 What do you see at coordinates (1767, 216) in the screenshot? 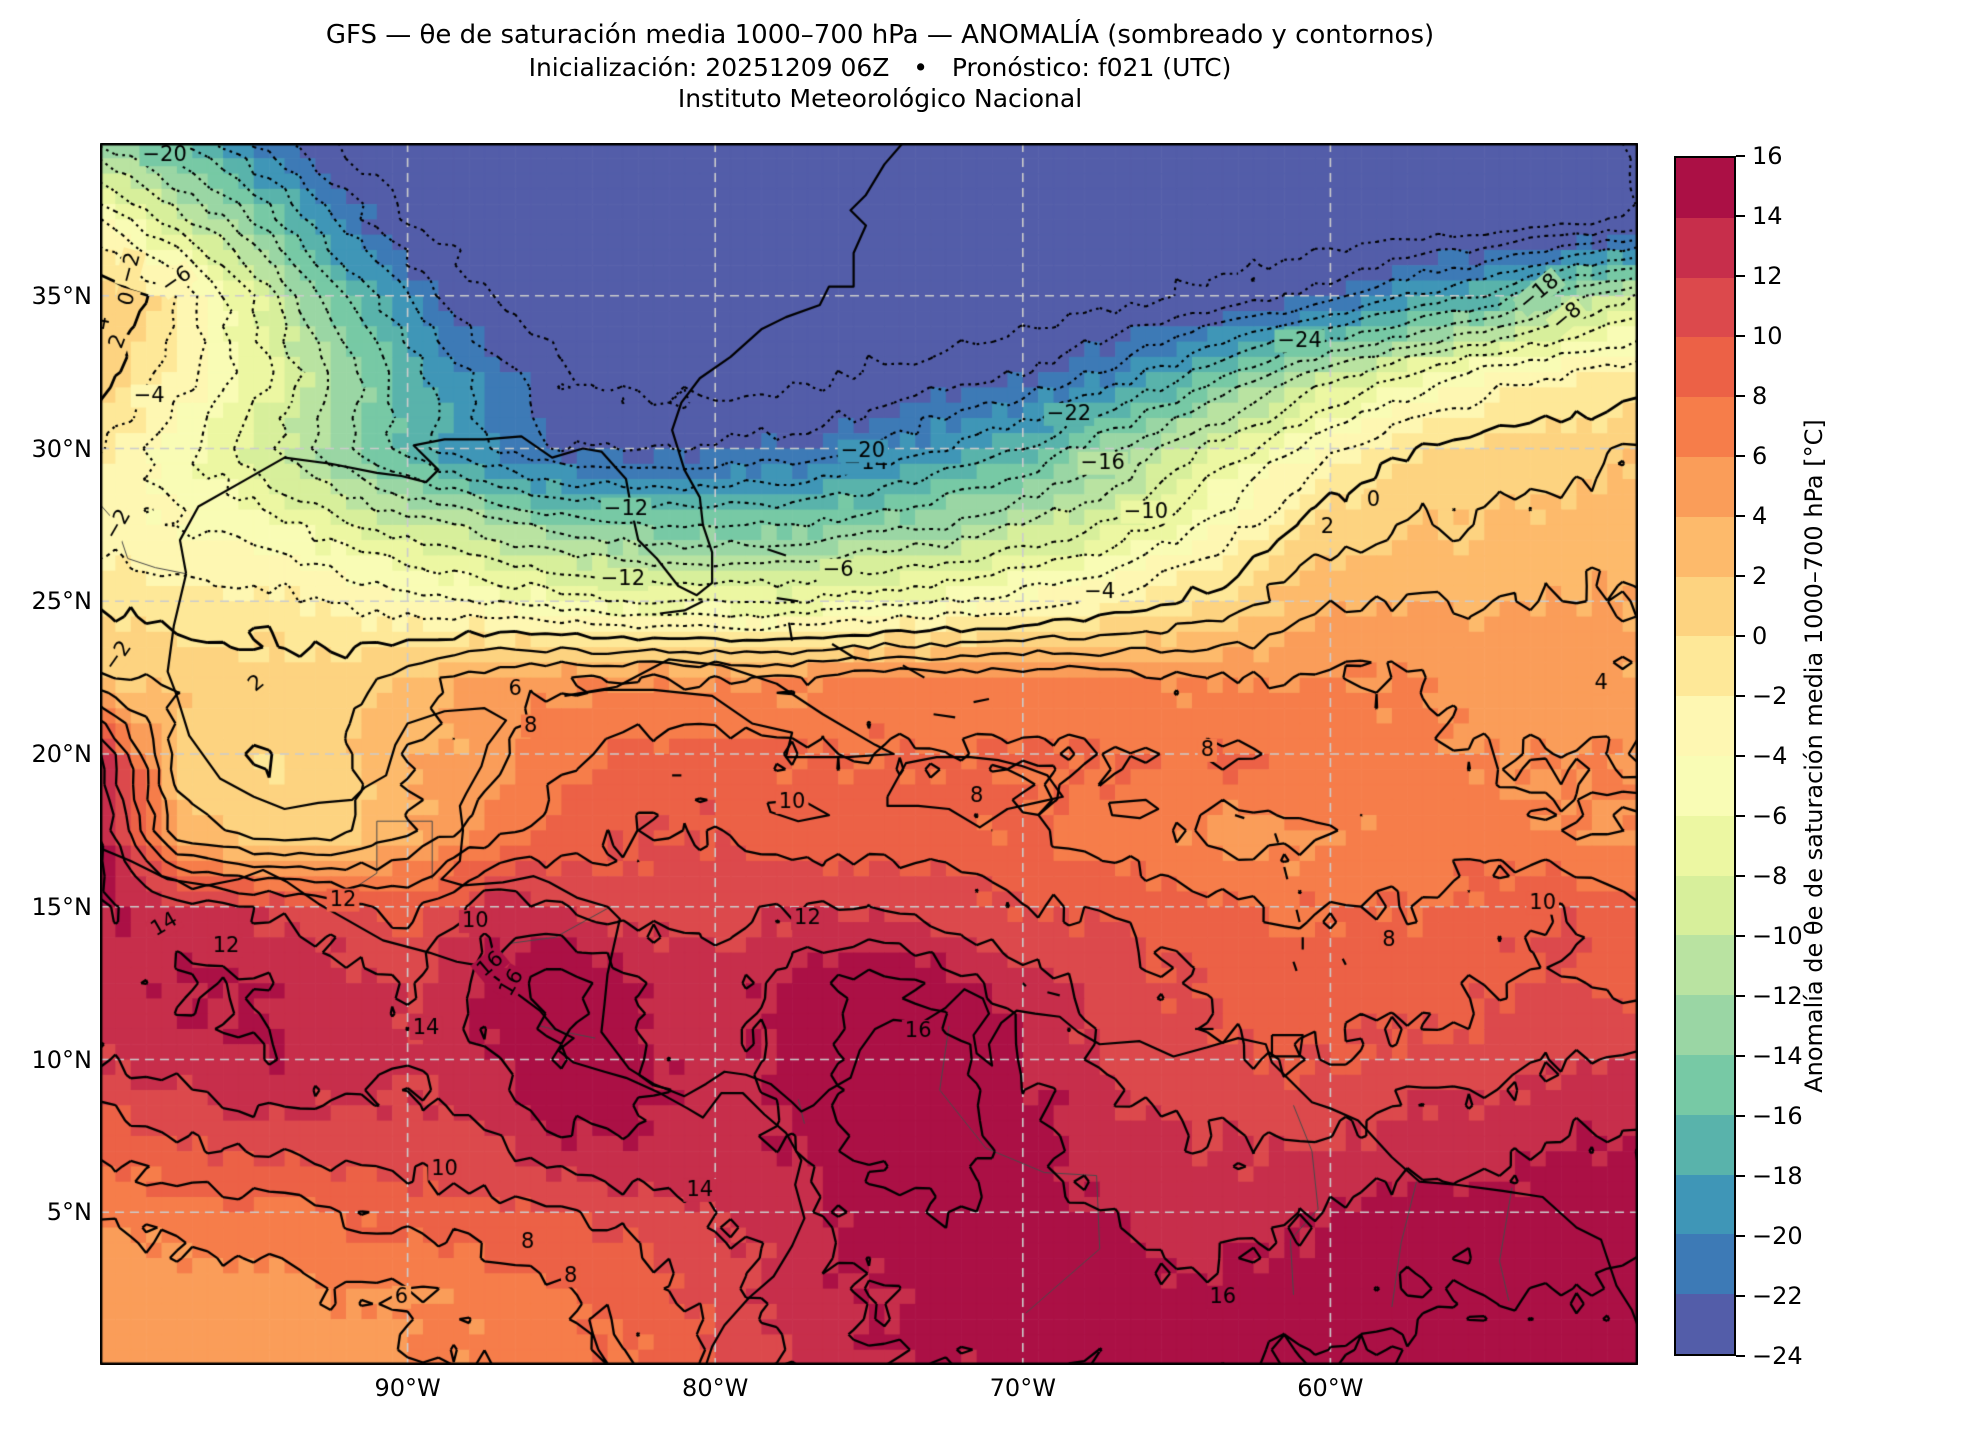
I see `colorbar-tick-label: 14` at bounding box center [1767, 216].